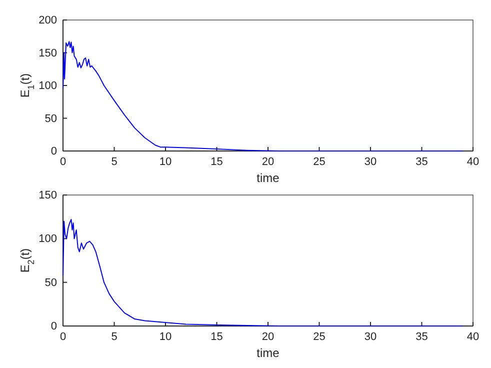  Describe the element at coordinates (47, 20) in the screenshot. I see `y-tick-label: 200` at that location.